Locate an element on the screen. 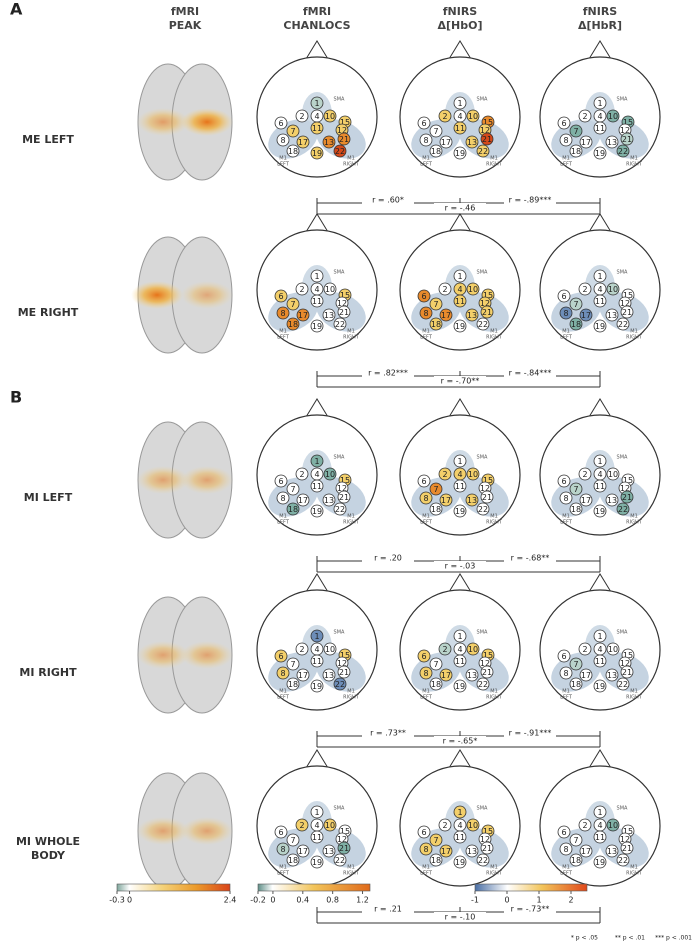 This screenshot has width=698, height=948. column-header: Δ[HbO] is located at coordinates (460, 25).